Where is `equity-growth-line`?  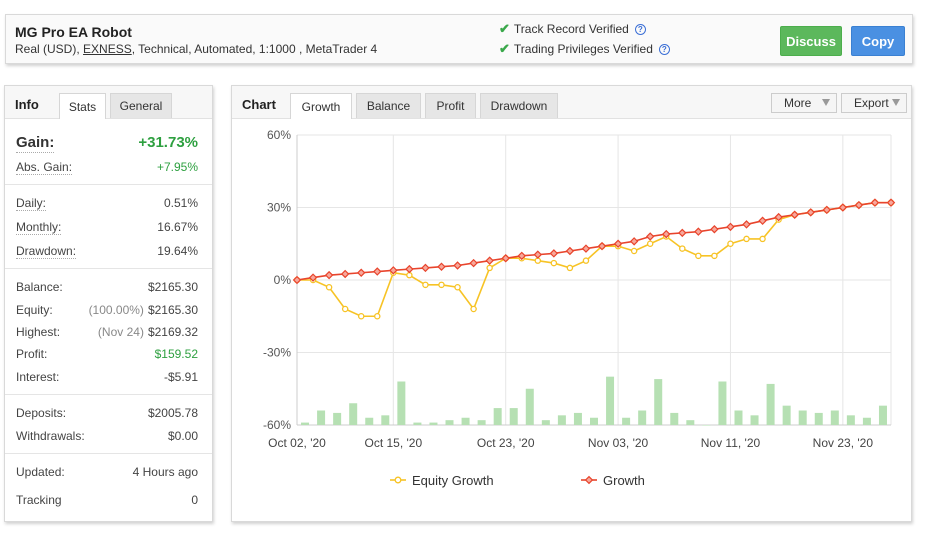 equity-growth-line is located at coordinates (594, 259).